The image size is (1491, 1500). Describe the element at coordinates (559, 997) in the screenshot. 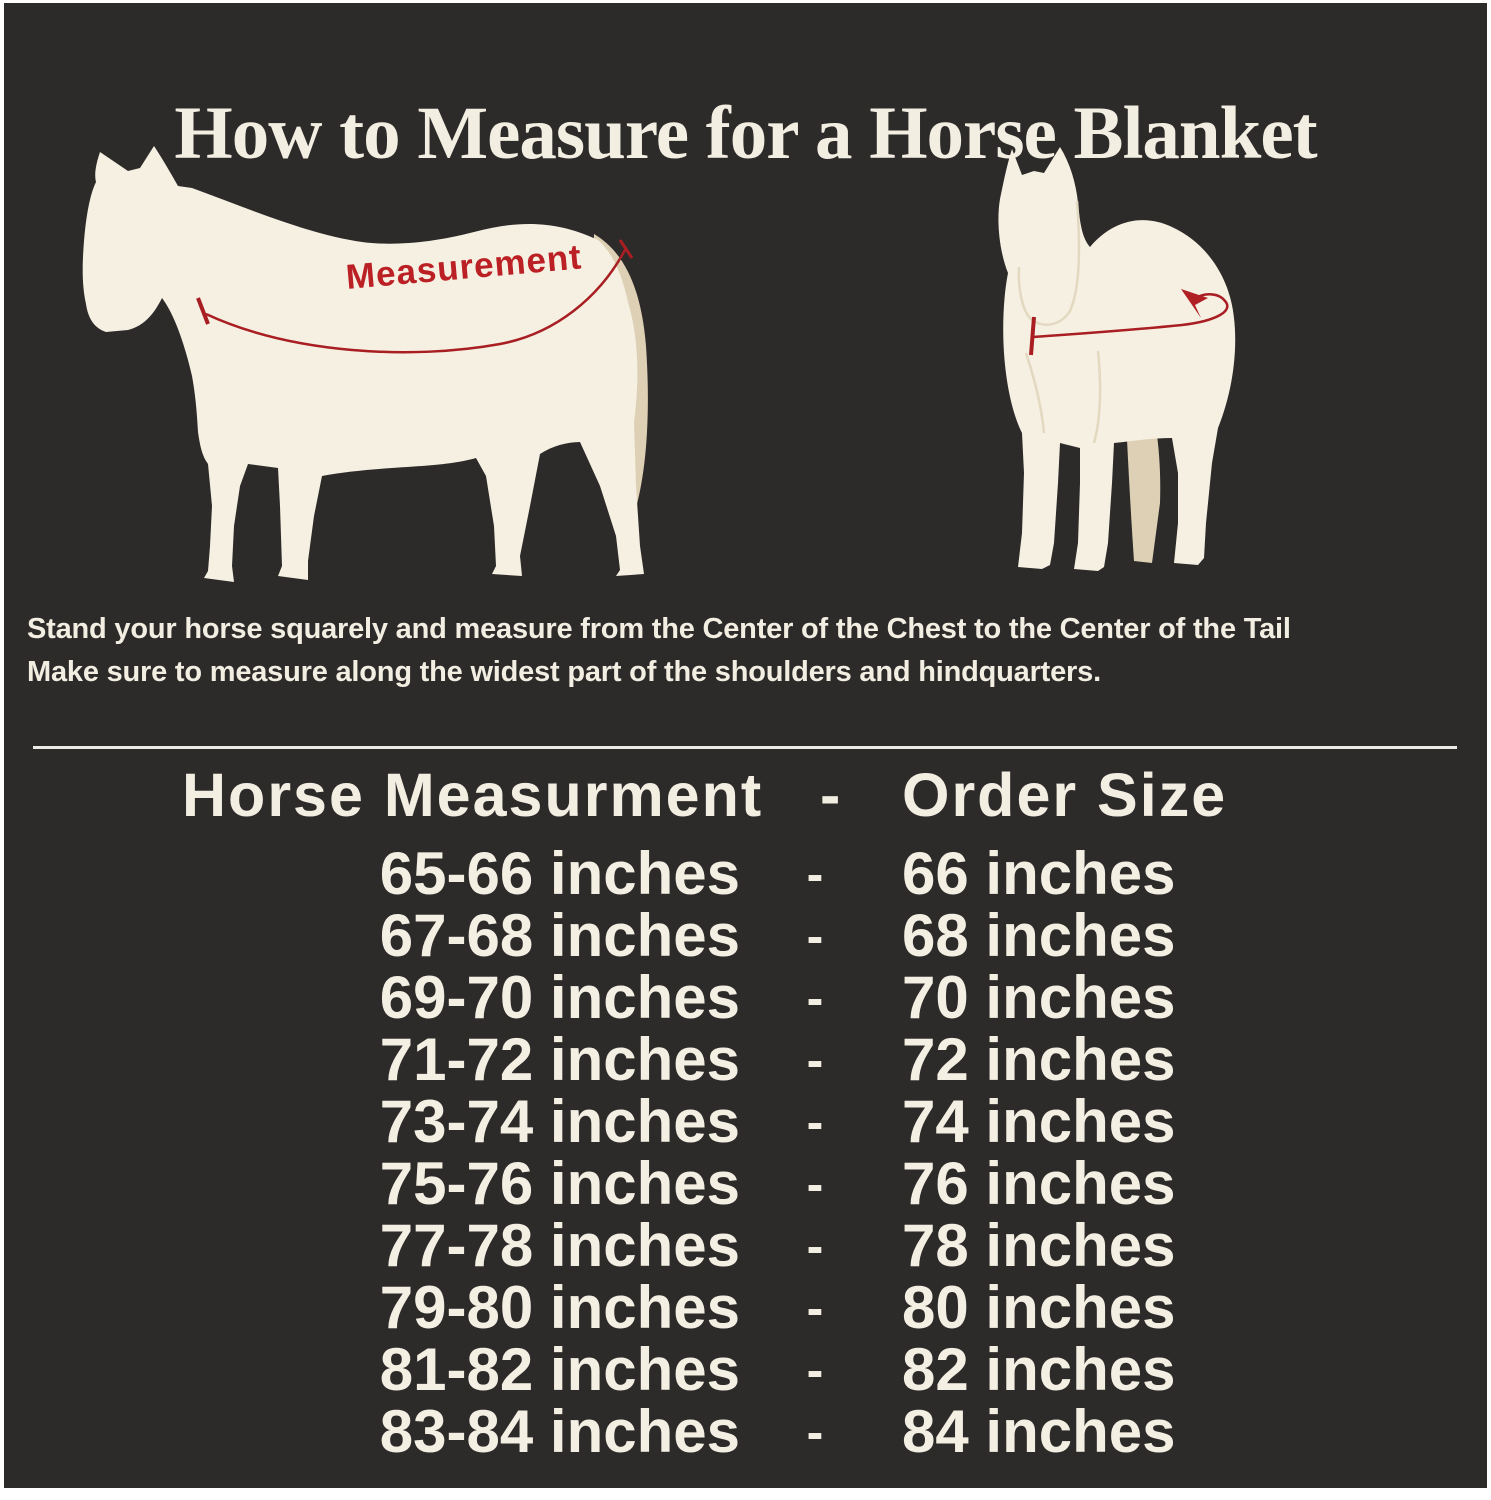

I see `measurement-value: 69-70 inches` at that location.